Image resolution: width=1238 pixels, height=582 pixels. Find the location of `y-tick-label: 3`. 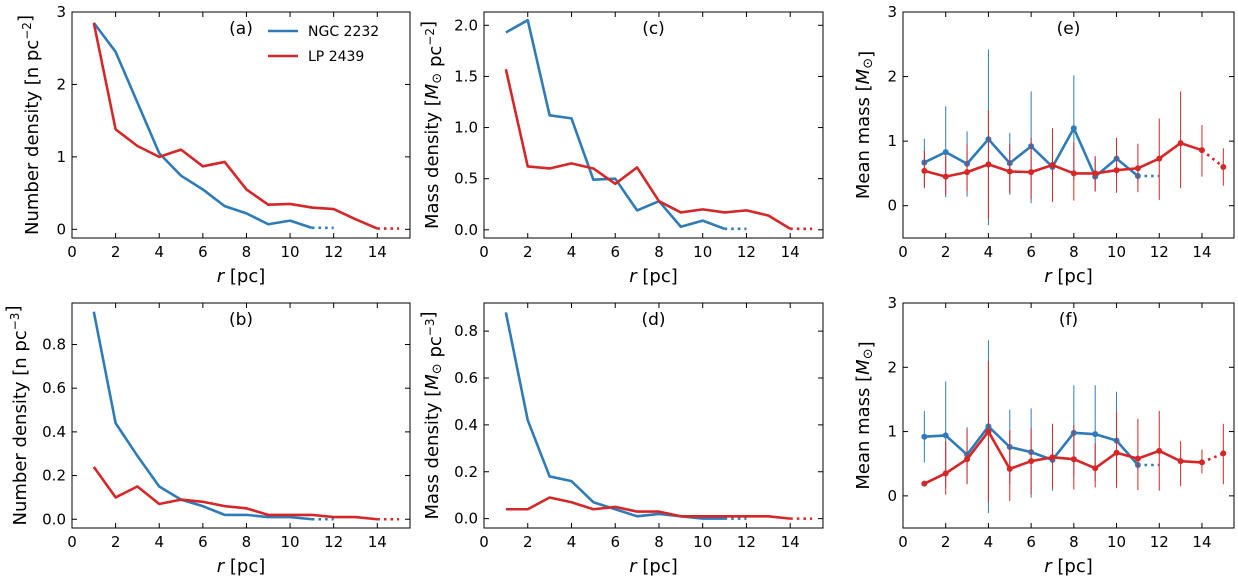

y-tick-label: 3 is located at coordinates (892, 303).